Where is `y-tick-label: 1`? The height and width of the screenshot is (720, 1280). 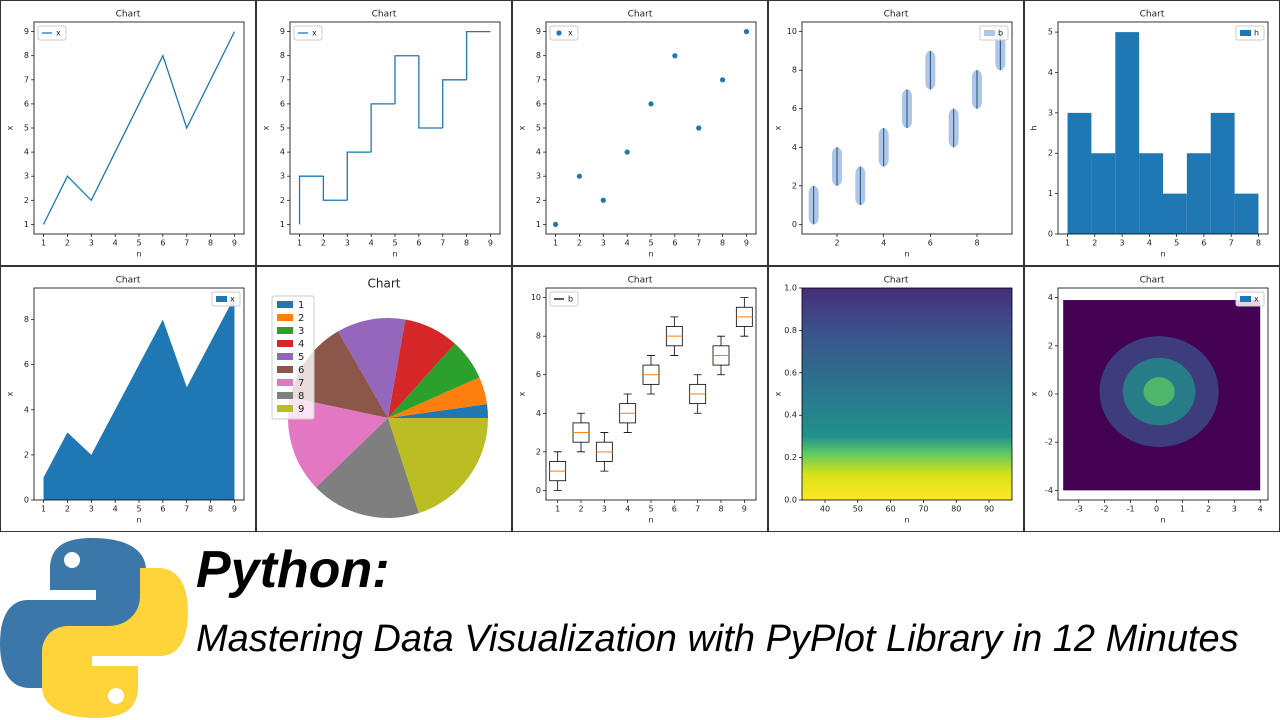
y-tick-label: 1 is located at coordinates (538, 224).